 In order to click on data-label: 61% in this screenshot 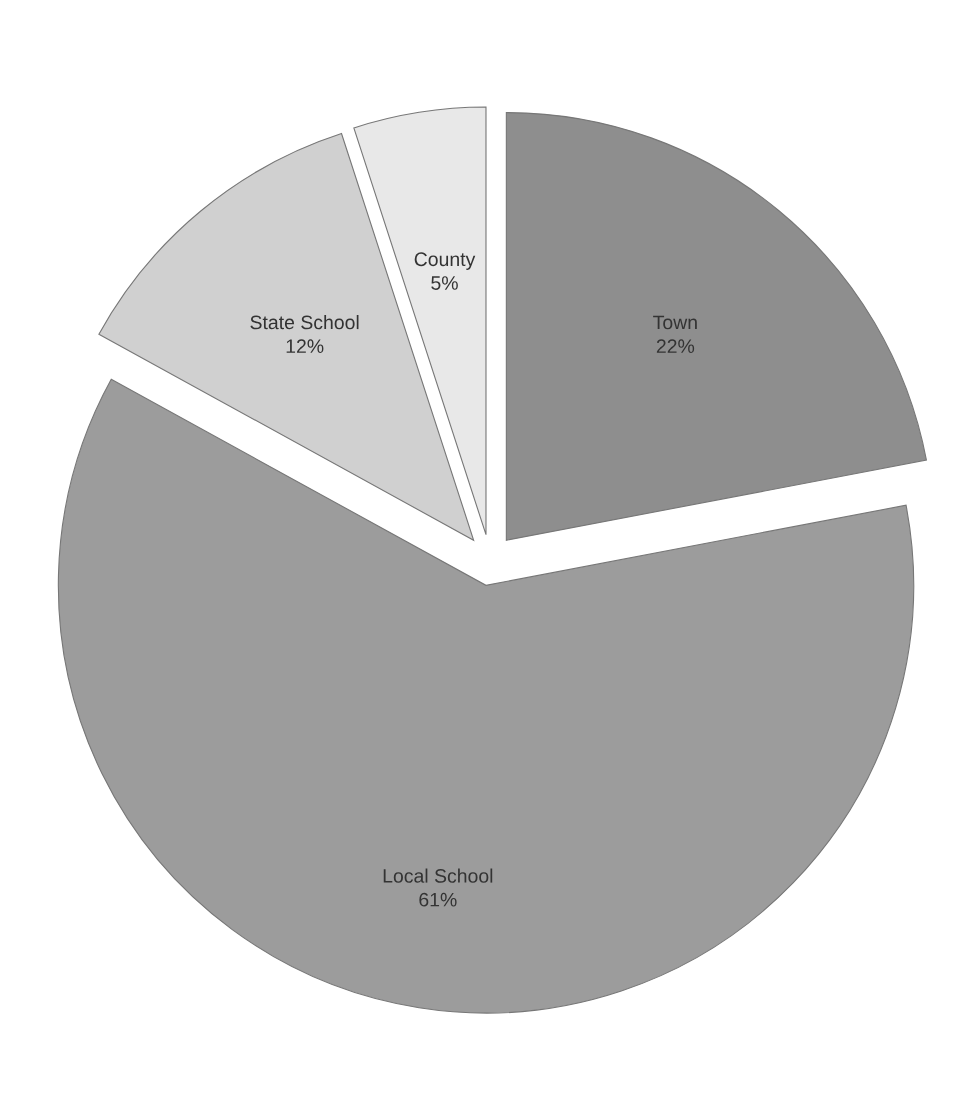, I will do `click(438, 899)`.